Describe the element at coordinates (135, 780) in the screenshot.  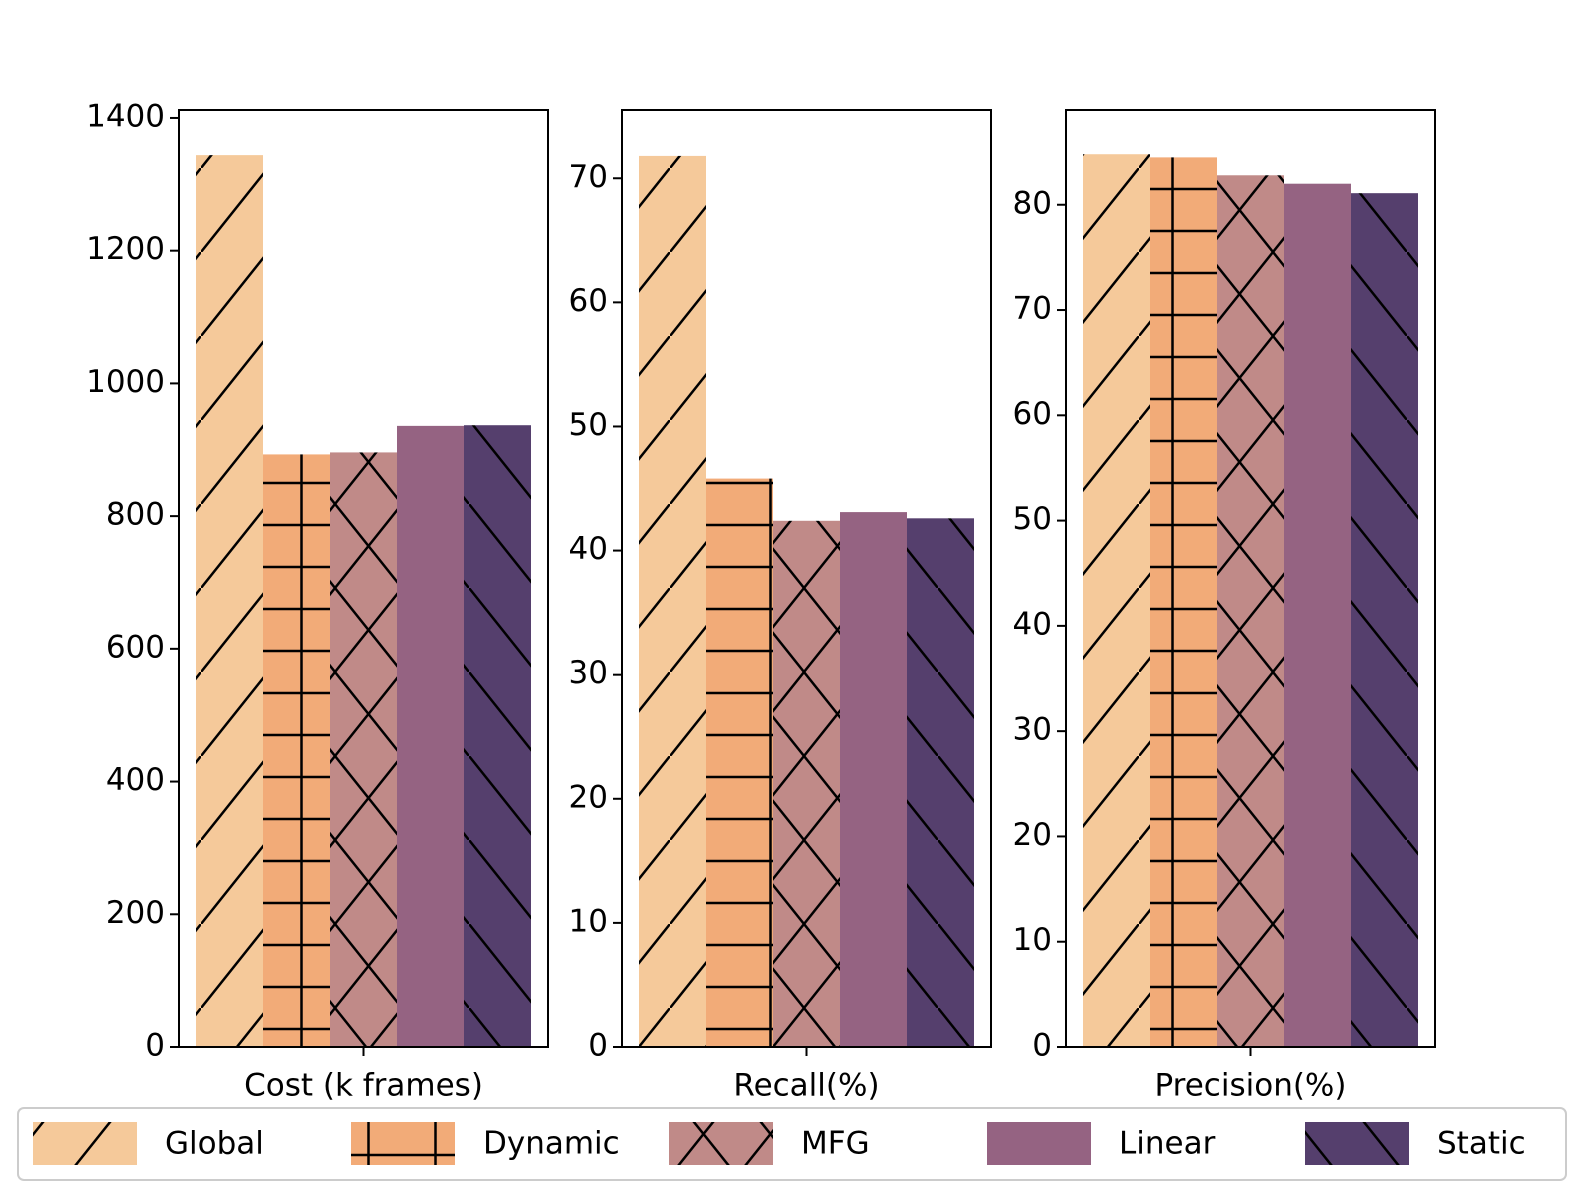
I see `y-tick-label: 400` at that location.